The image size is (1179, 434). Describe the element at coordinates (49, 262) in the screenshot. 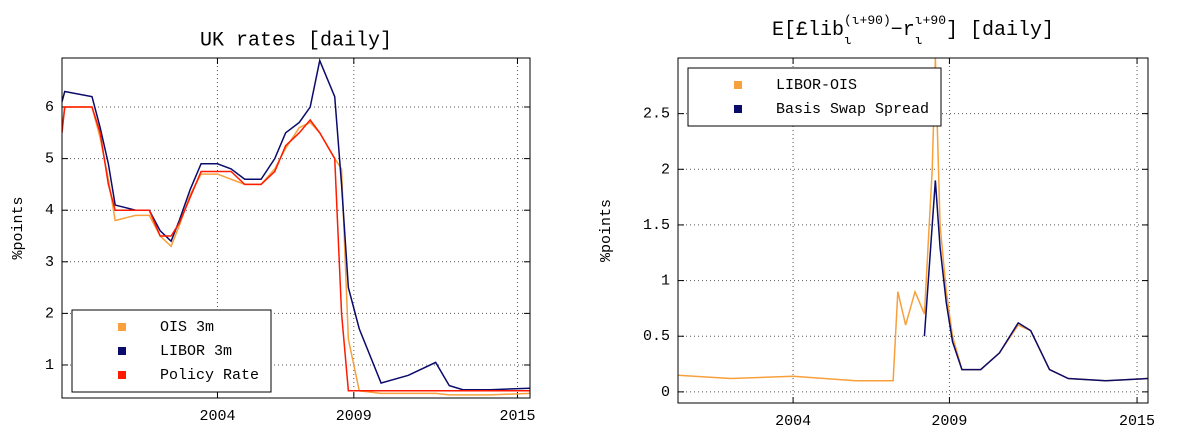

I see `y-tick-label: 3` at that location.